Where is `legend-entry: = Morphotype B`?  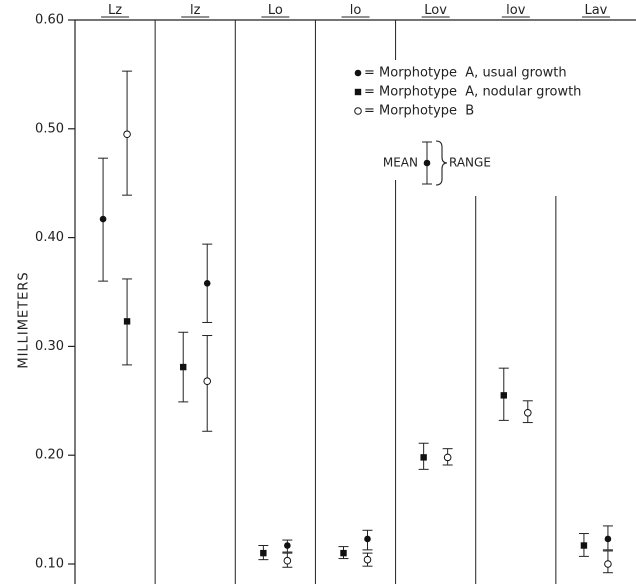
legend-entry: = Morphotype B is located at coordinates (414, 111).